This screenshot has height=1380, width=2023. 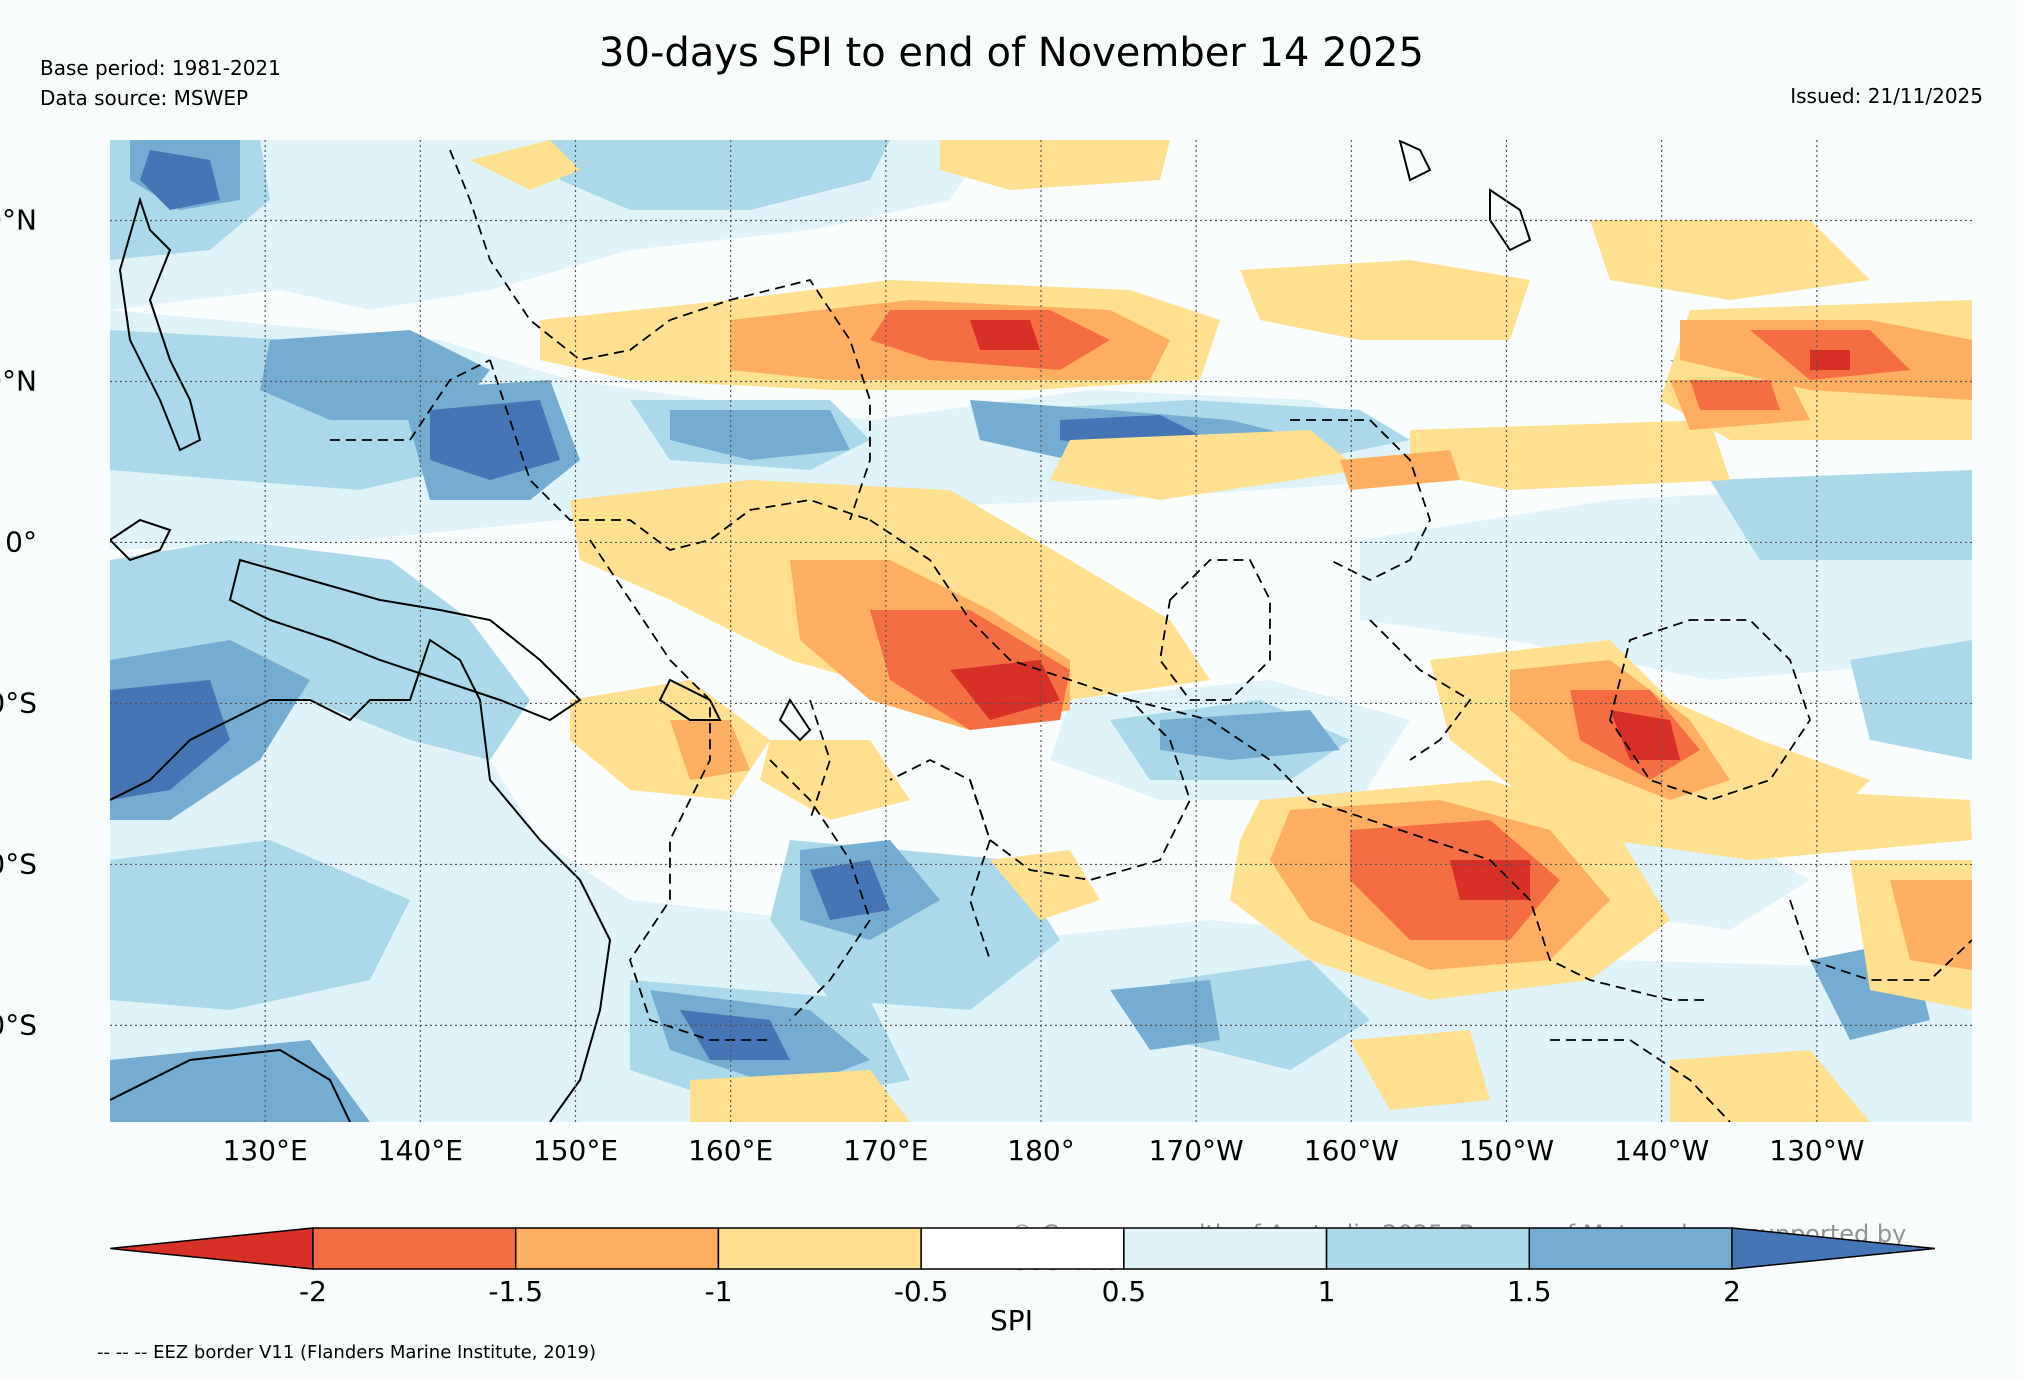 What do you see at coordinates (144, 98) in the screenshot?
I see `data-source-note: Data source: MSWEP` at bounding box center [144, 98].